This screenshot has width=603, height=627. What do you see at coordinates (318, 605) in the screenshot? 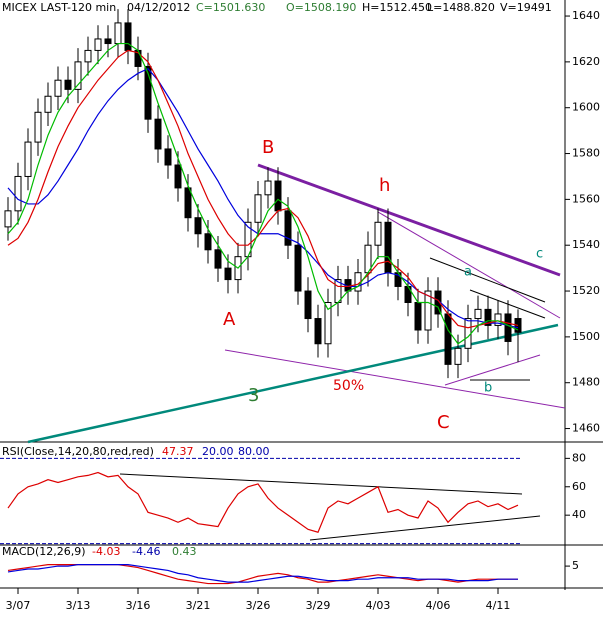
I see `x-tick-label: 3/29` at bounding box center [318, 605].